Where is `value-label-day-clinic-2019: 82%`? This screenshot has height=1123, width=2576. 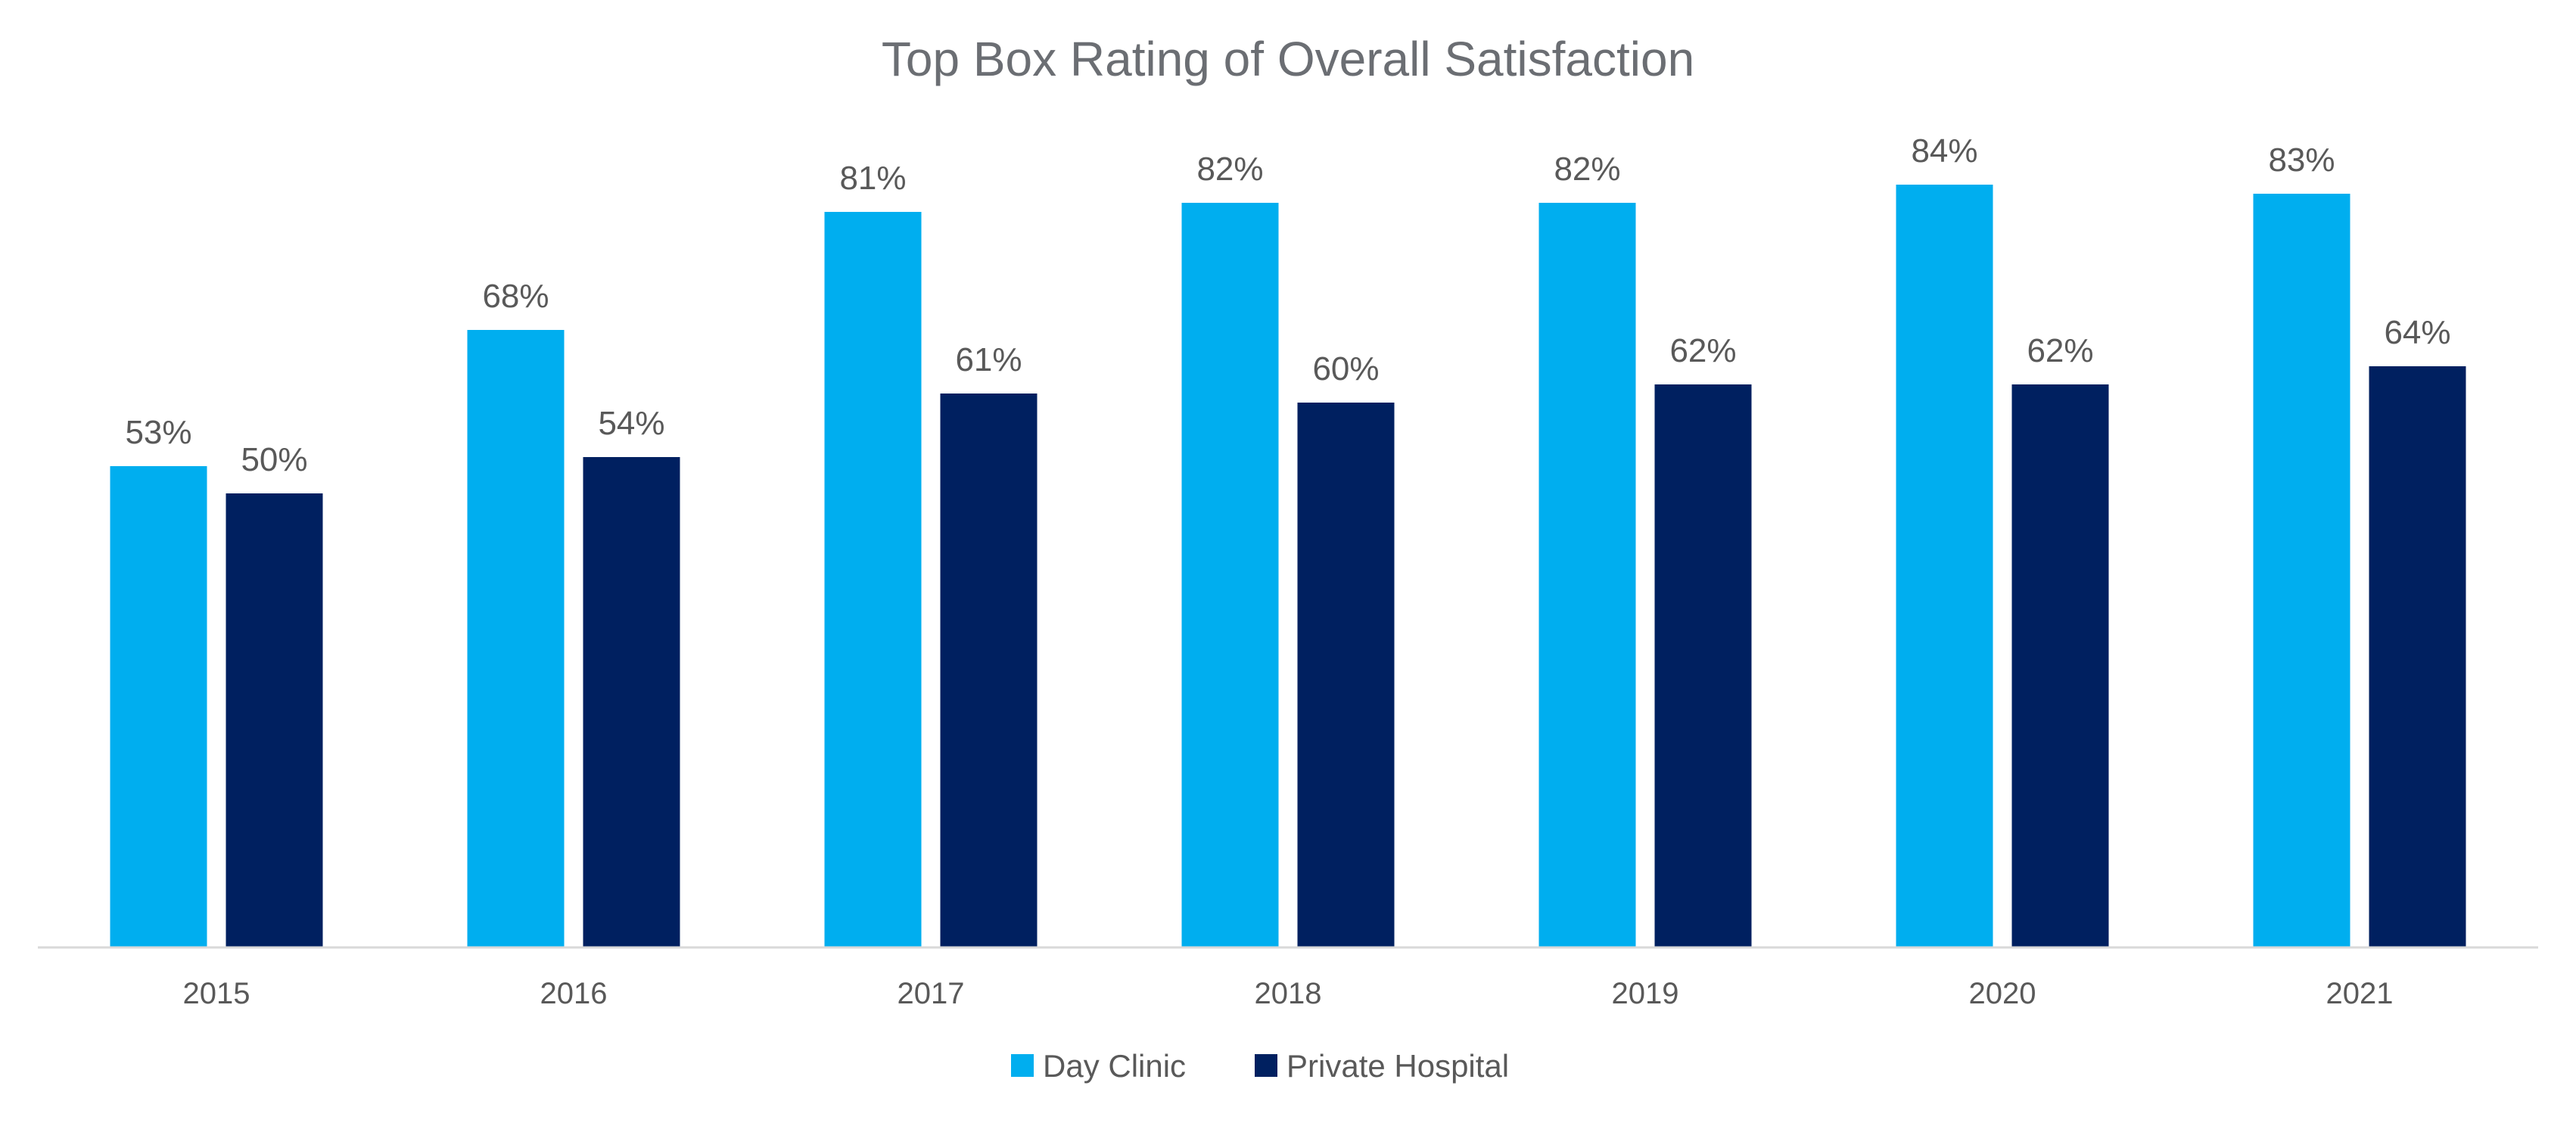
value-label-day-clinic-2019: 82% is located at coordinates (1587, 169).